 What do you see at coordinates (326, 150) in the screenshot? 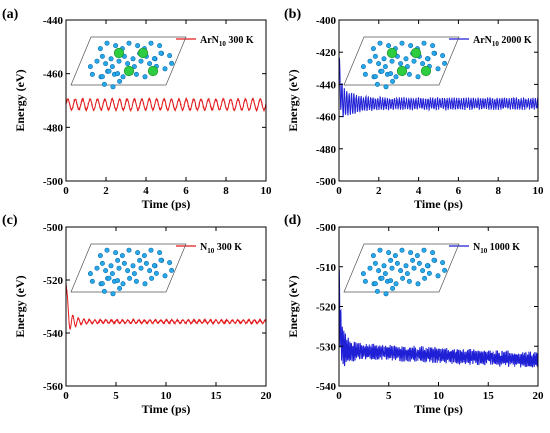
I see `y-tick-label: -480` at bounding box center [326, 150].